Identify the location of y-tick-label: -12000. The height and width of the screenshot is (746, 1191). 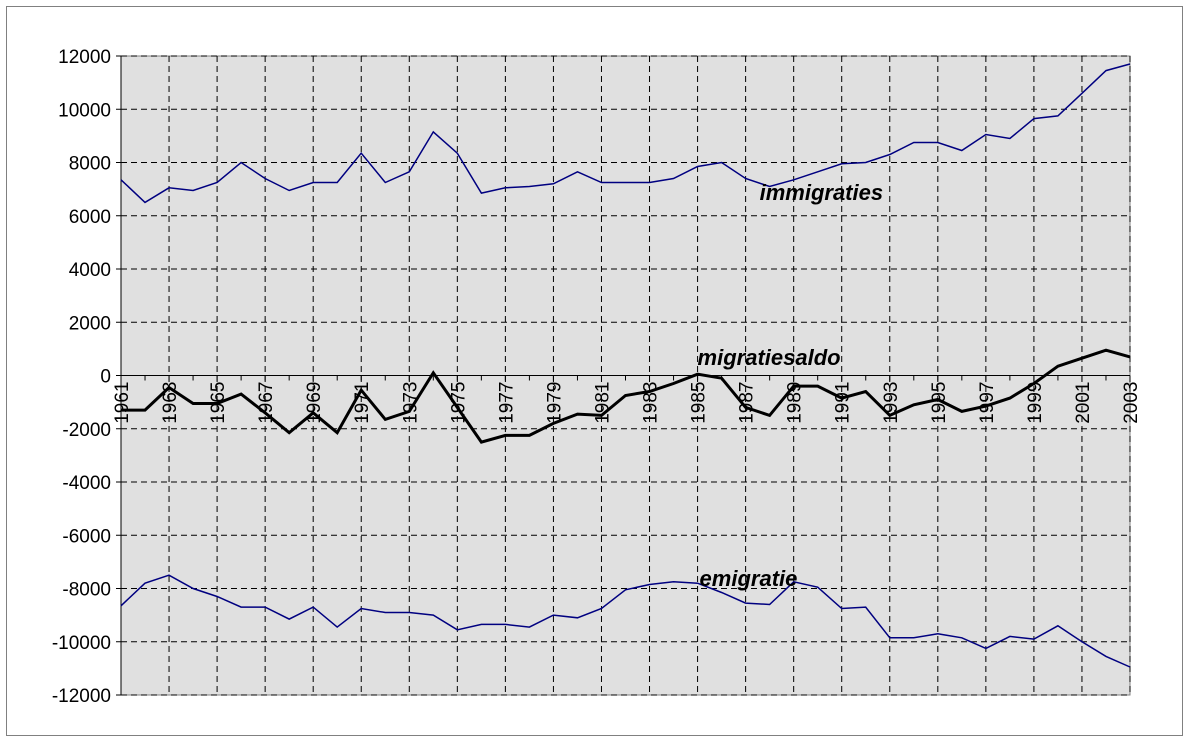
(81, 696).